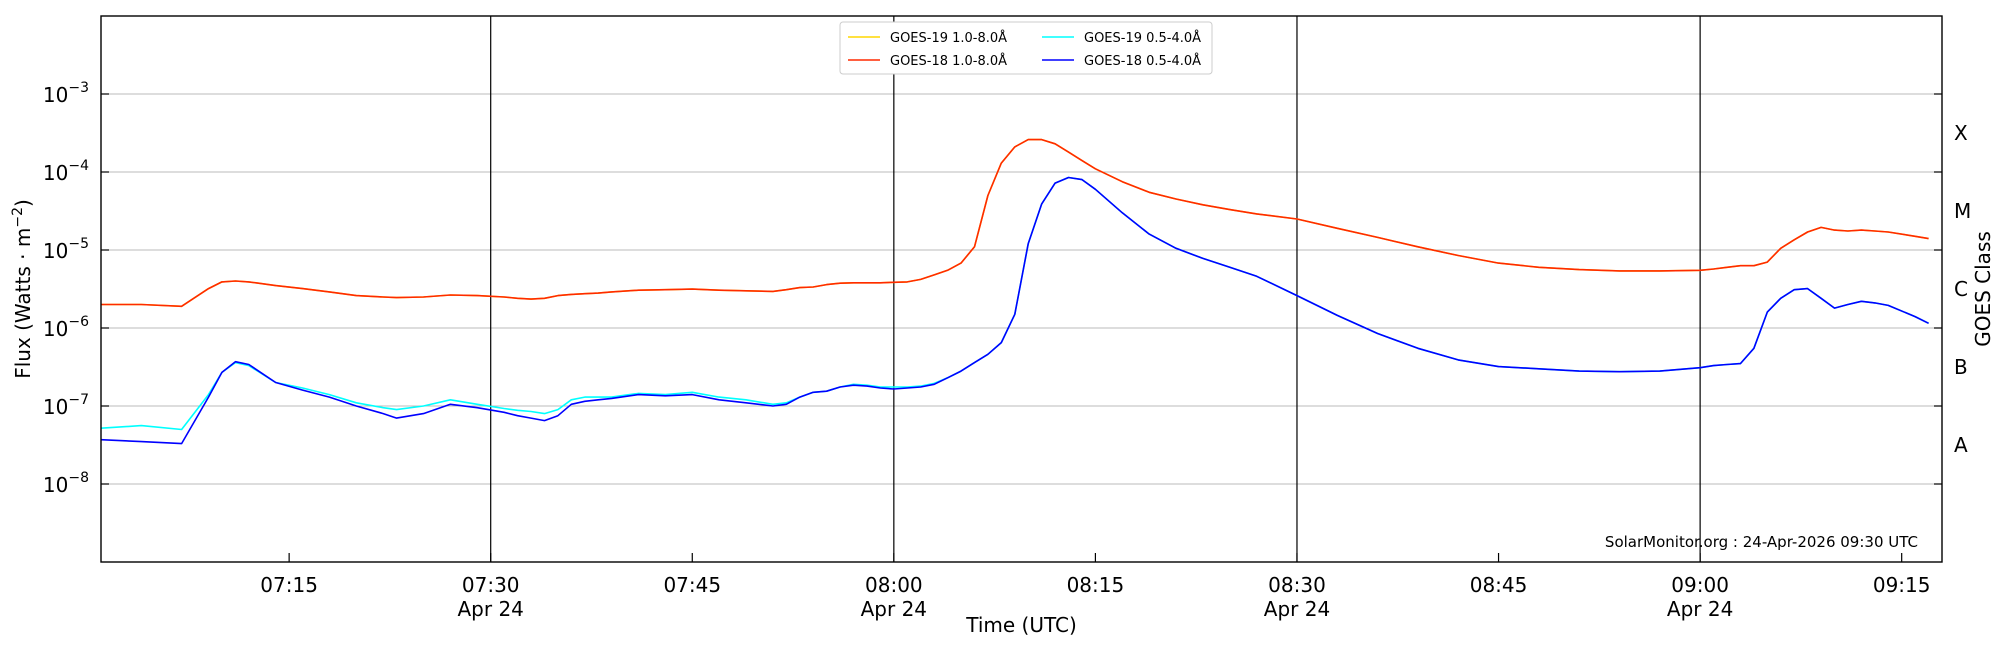 The width and height of the screenshot is (2000, 650). What do you see at coordinates (78, 322) in the screenshot?
I see `y-tick-exponent: −6` at bounding box center [78, 322].